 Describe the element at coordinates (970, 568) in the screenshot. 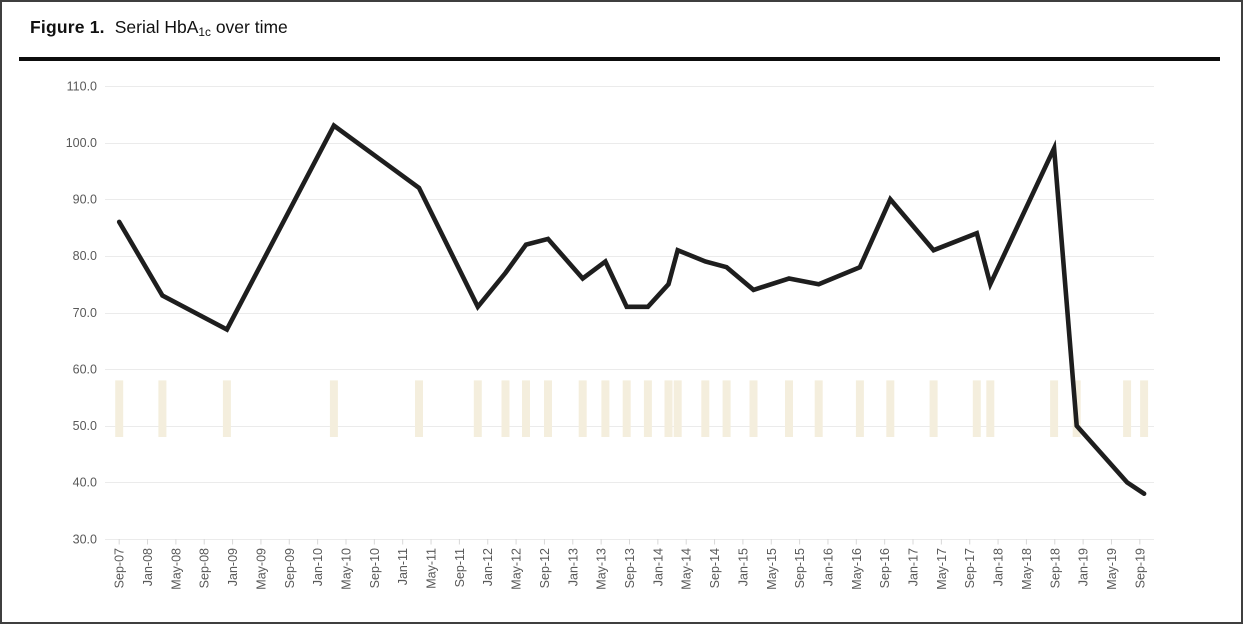

I see `x-axis-label: Sep-17` at that location.